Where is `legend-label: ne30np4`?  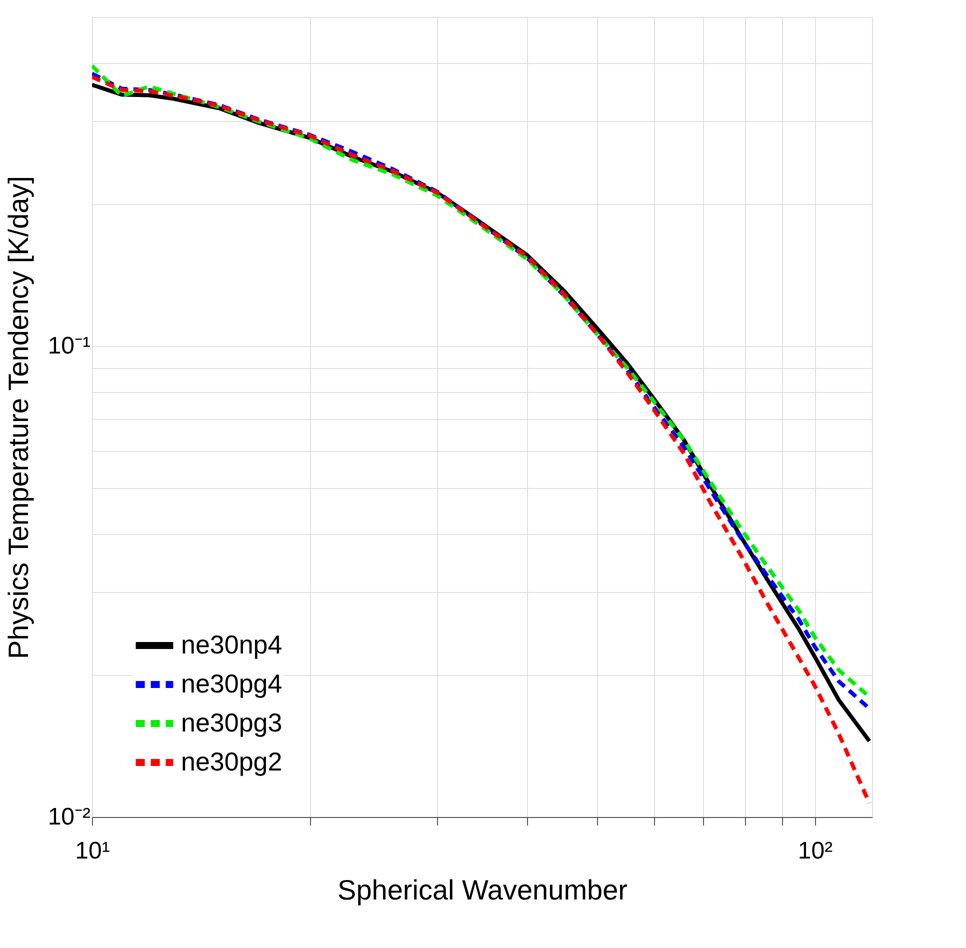 legend-label: ne30np4 is located at coordinates (231, 645).